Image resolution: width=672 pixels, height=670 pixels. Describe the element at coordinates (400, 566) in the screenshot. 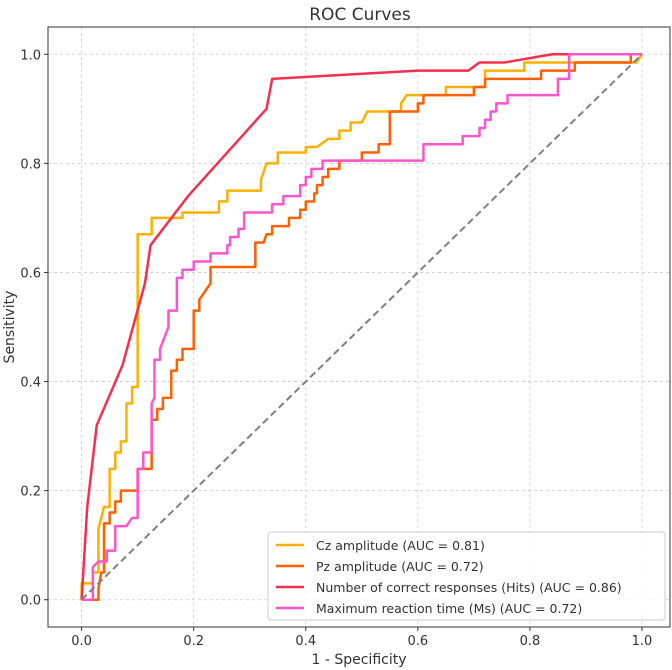

I see `legend-label: Pz amplitude (AUC = 0.72)` at that location.